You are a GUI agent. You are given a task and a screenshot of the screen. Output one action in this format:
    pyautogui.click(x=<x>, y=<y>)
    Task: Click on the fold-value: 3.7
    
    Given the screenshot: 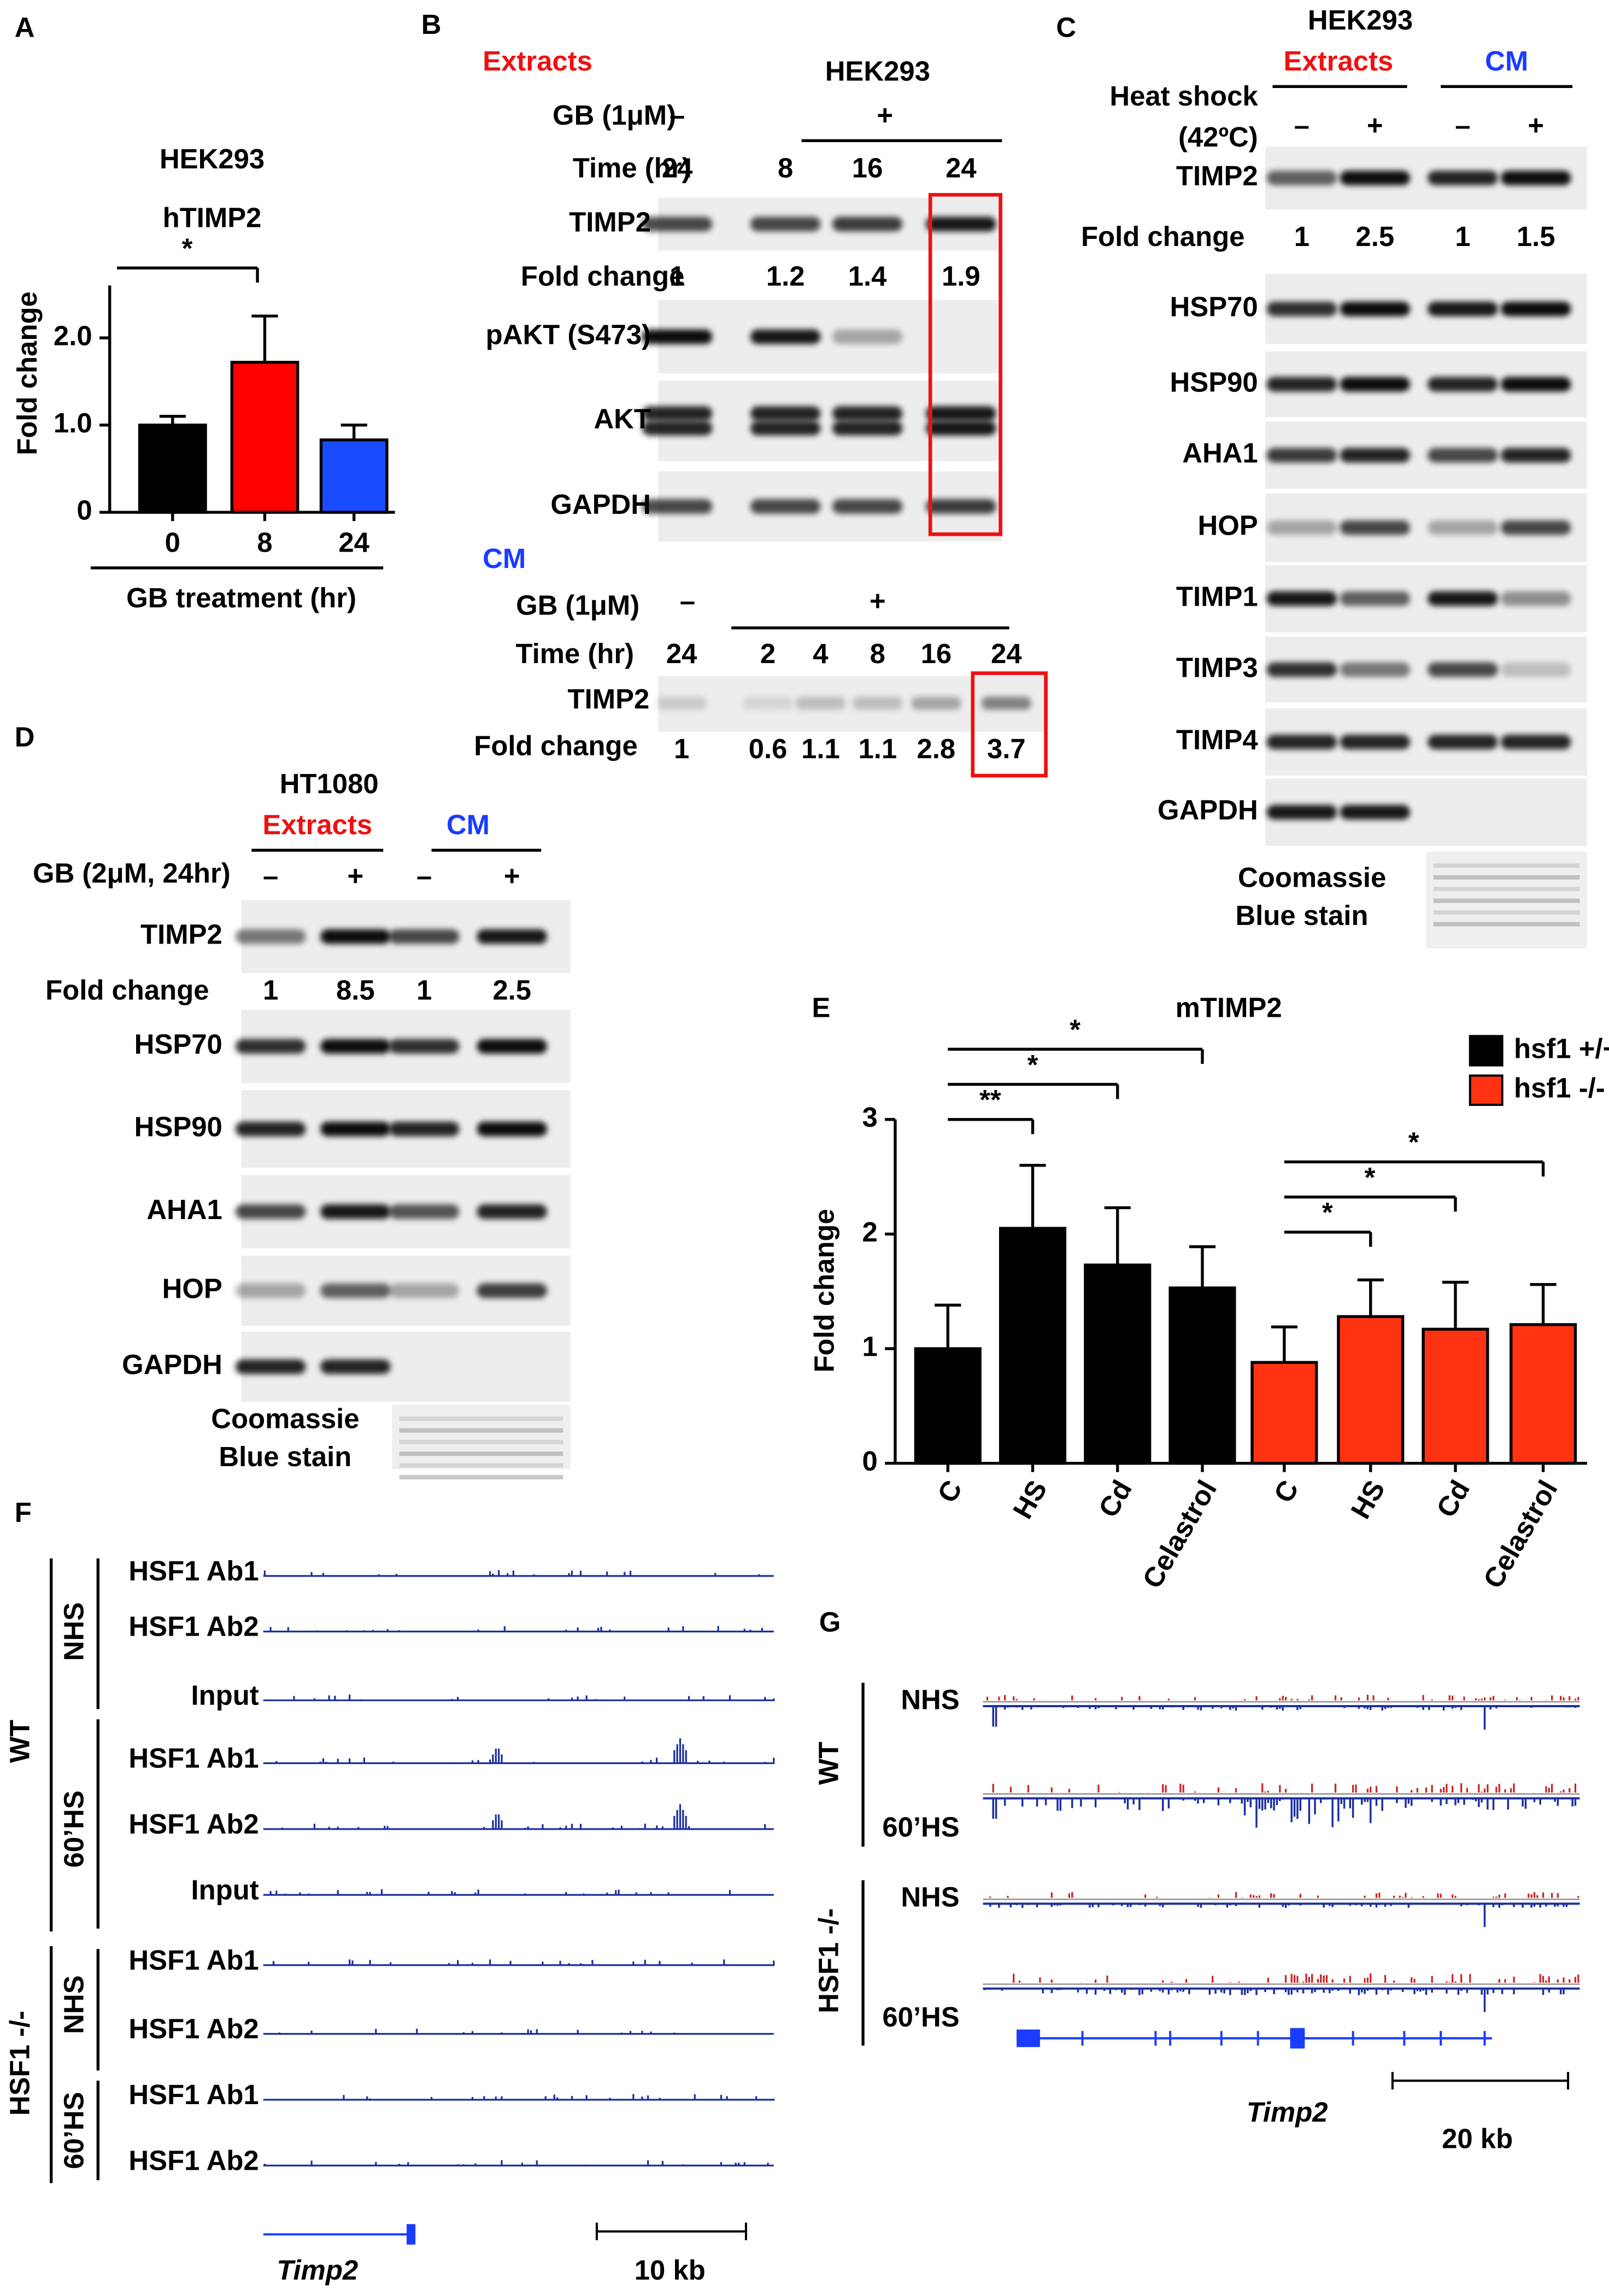 What is the action you would take?
    pyautogui.click(x=1006, y=748)
    